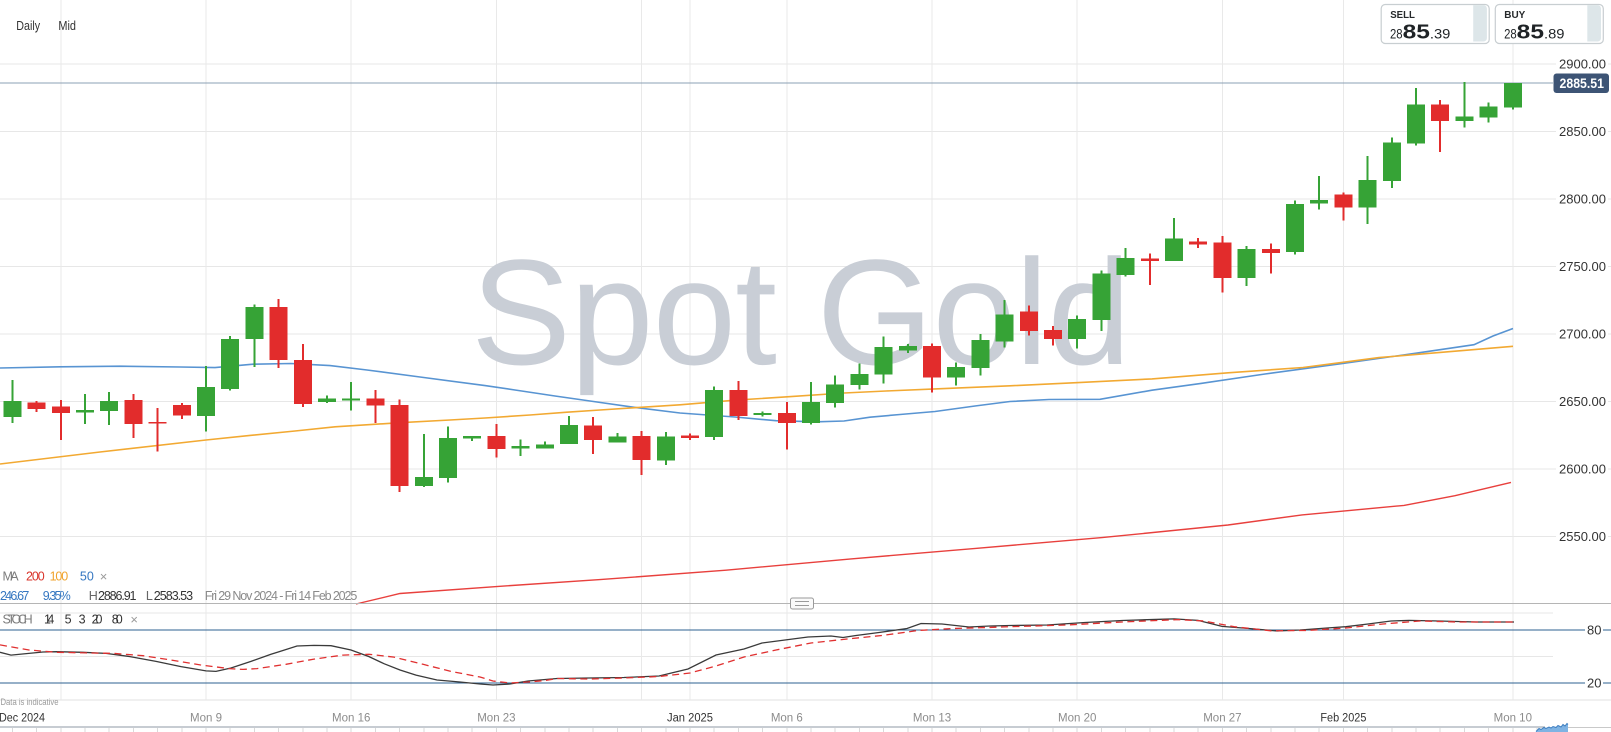 This screenshot has height=732, width=1611. Describe the element at coordinates (206, 719) in the screenshot. I see `svg-text: Mon 9` at that location.